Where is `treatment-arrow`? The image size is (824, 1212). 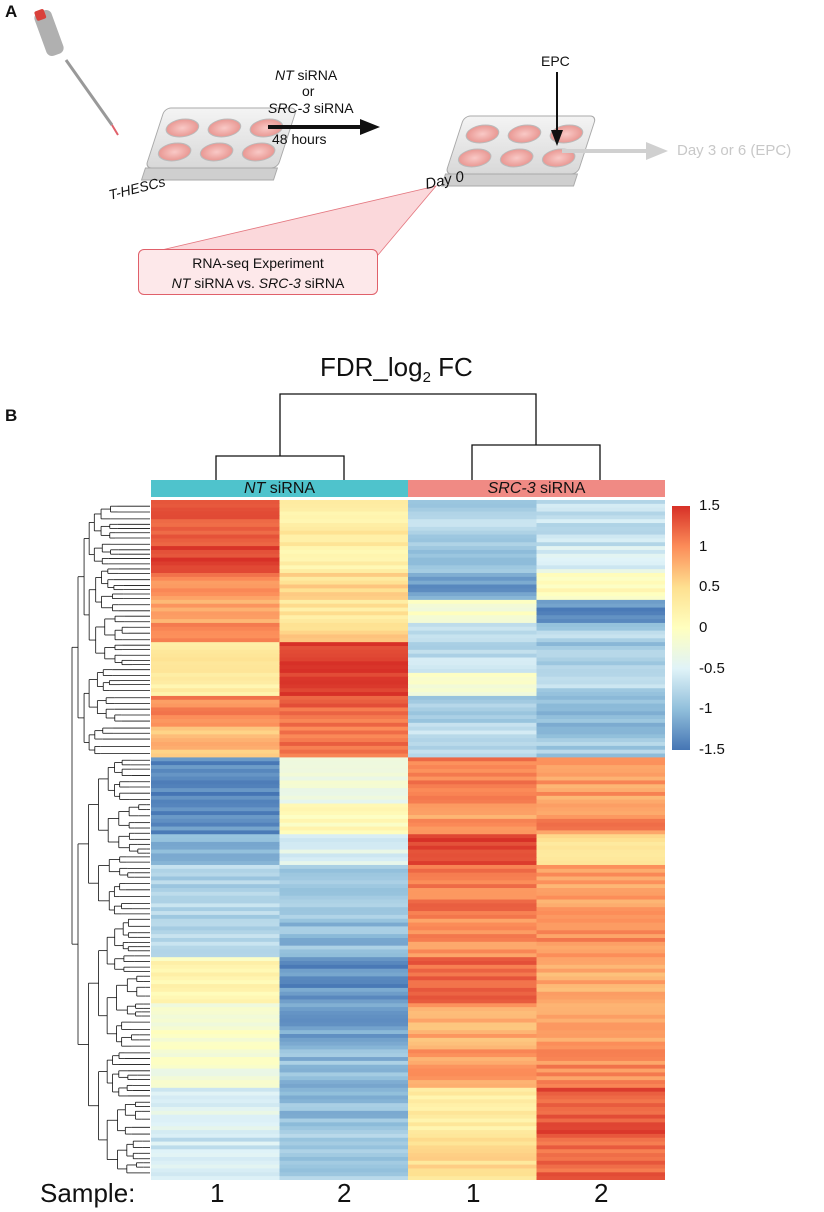
treatment-arrow is located at coordinates (324, 127).